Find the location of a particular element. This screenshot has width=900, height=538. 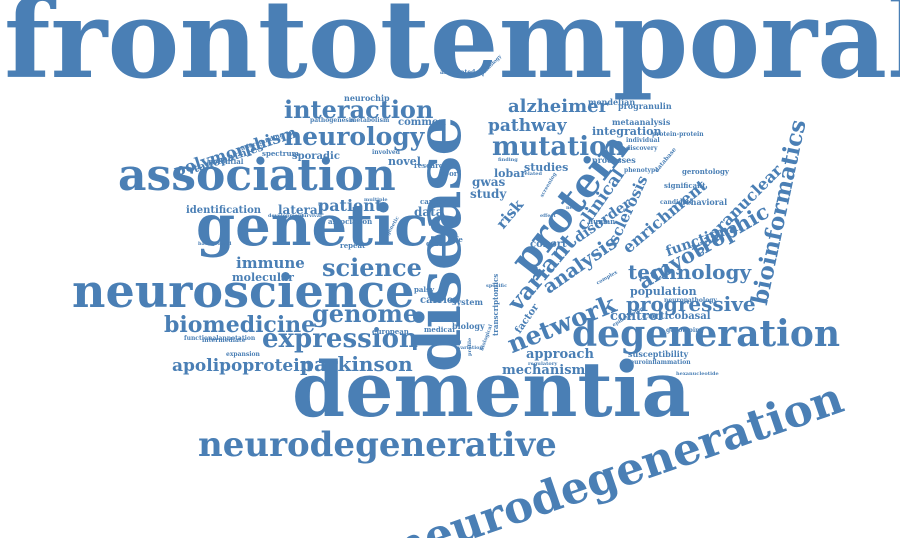

word-immune: immune is located at coordinates (270, 263).